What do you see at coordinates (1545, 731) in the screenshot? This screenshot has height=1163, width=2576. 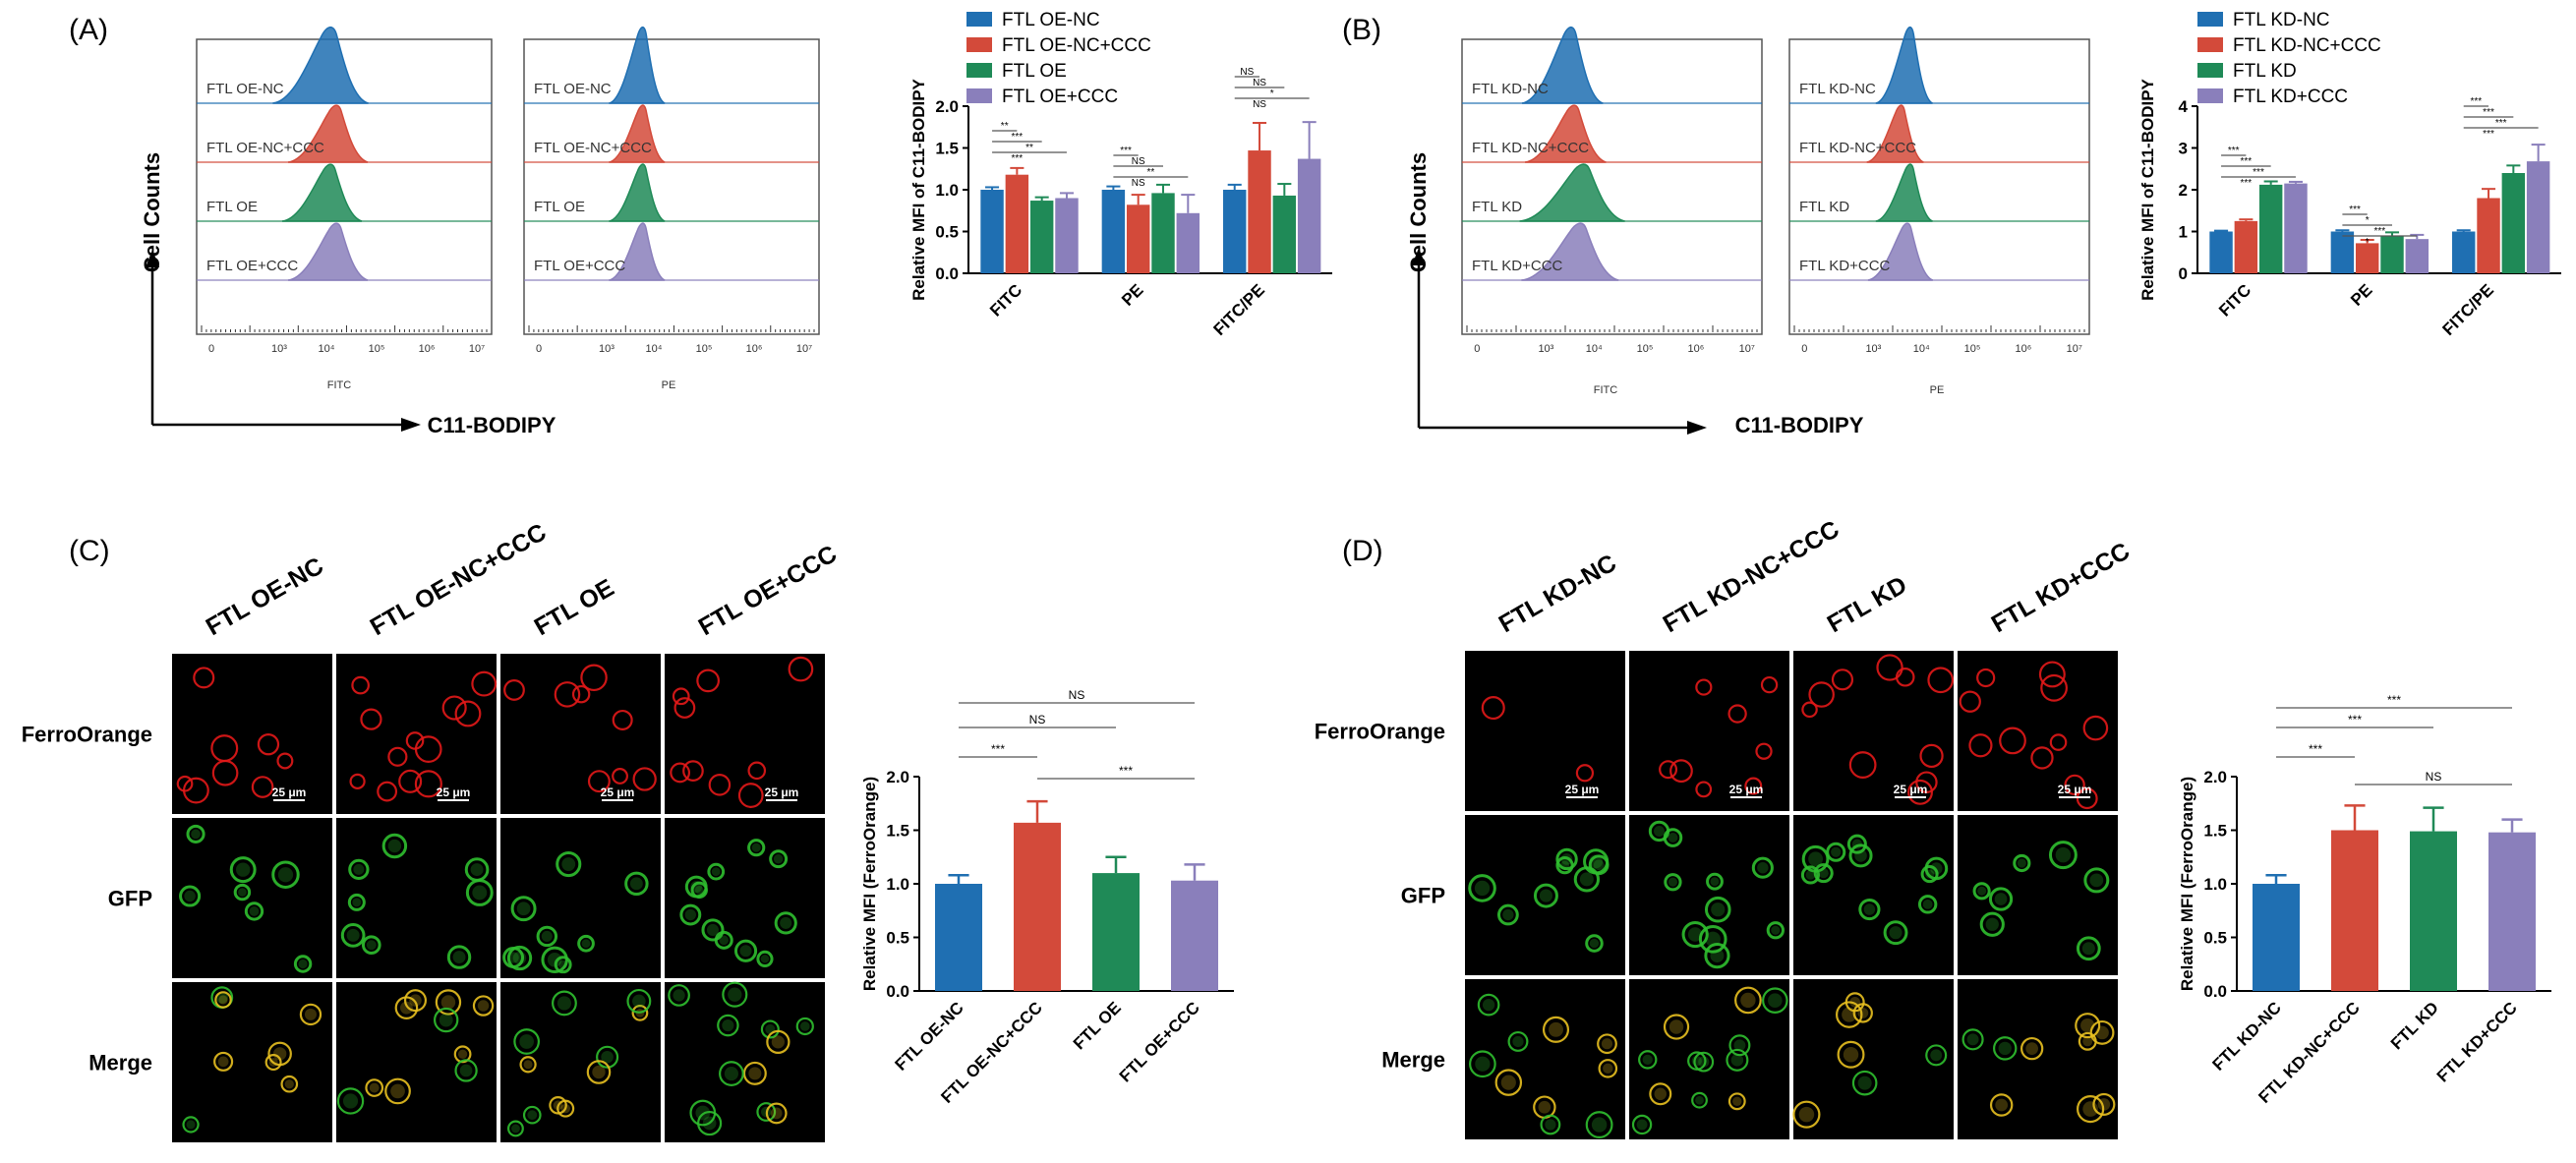 I see `micrograph-tile` at bounding box center [1545, 731].